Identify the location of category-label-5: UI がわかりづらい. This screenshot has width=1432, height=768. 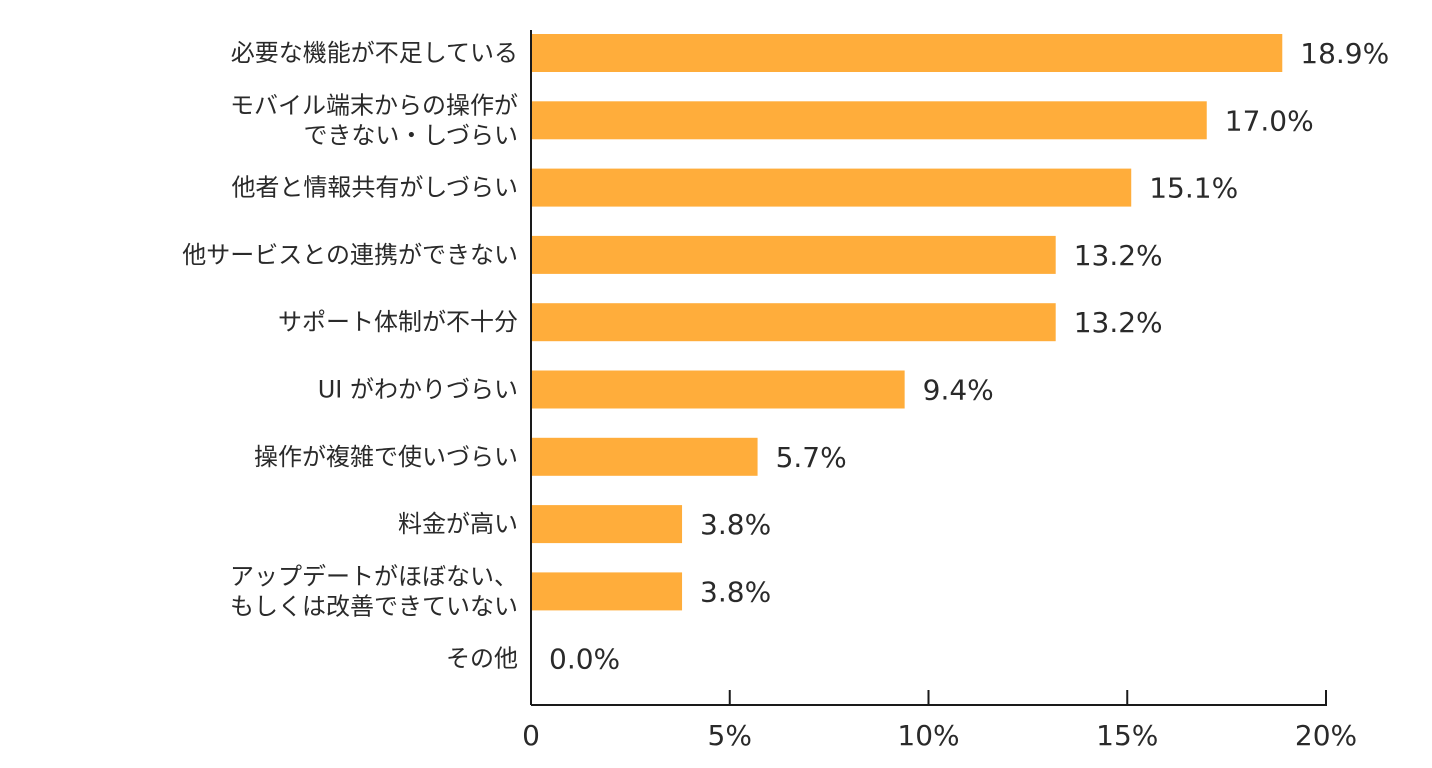
(418, 390).